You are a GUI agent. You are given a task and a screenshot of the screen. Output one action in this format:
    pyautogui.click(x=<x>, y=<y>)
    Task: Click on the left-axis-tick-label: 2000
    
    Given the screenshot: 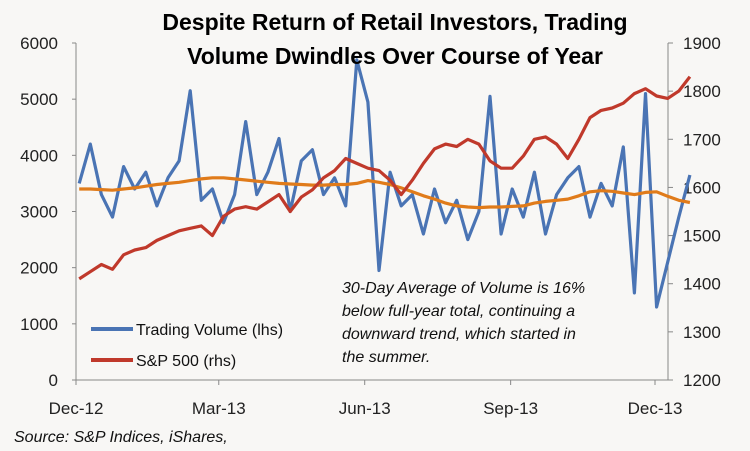 What is the action you would take?
    pyautogui.click(x=39, y=268)
    